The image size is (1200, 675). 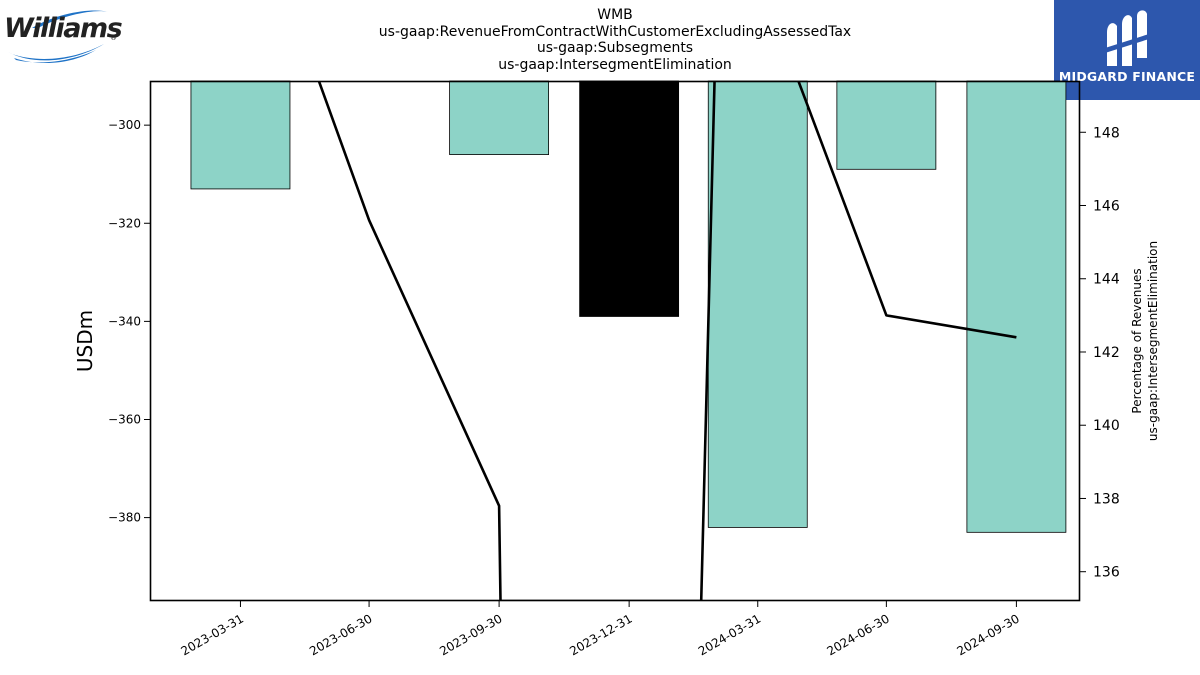 I want to click on x-tick-label: 2024-06-30, so click(x=857, y=634).